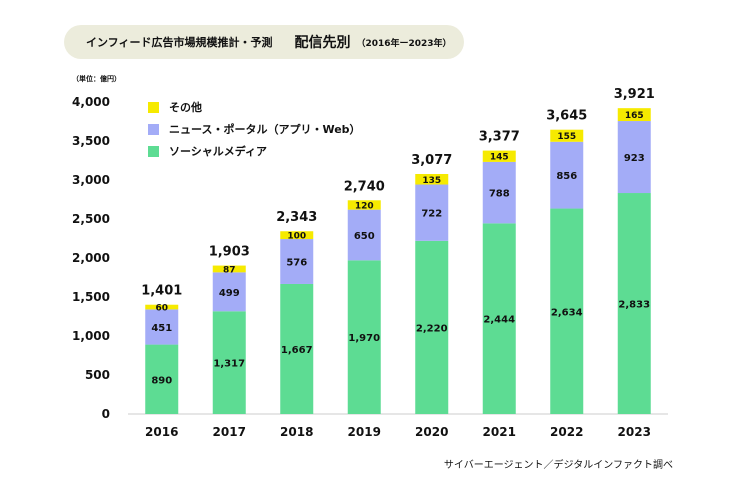 Image resolution: width=739 pixels, height=504 pixels. What do you see at coordinates (96, 79) in the screenshot?
I see `unit-label: （単位：億円）` at bounding box center [96, 79].